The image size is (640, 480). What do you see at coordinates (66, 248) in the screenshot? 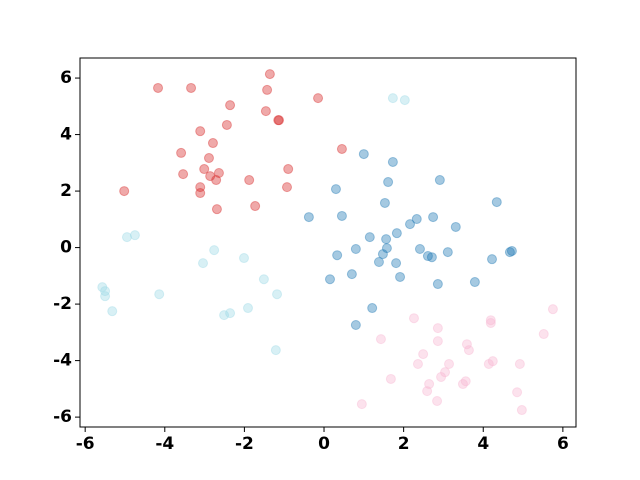
I see `y-tick-label: 0` at bounding box center [66, 248].